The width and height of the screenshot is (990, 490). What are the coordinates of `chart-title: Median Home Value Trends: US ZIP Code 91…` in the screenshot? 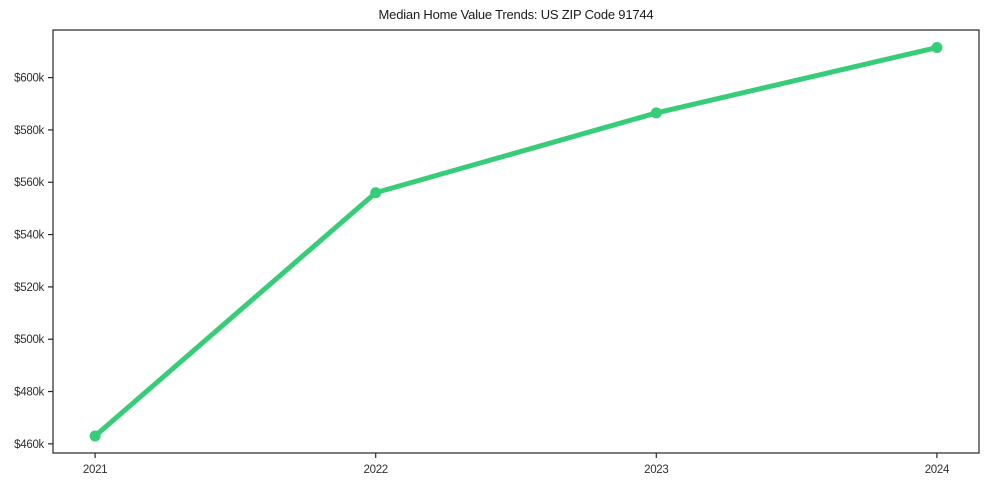 It's located at (516, 14).